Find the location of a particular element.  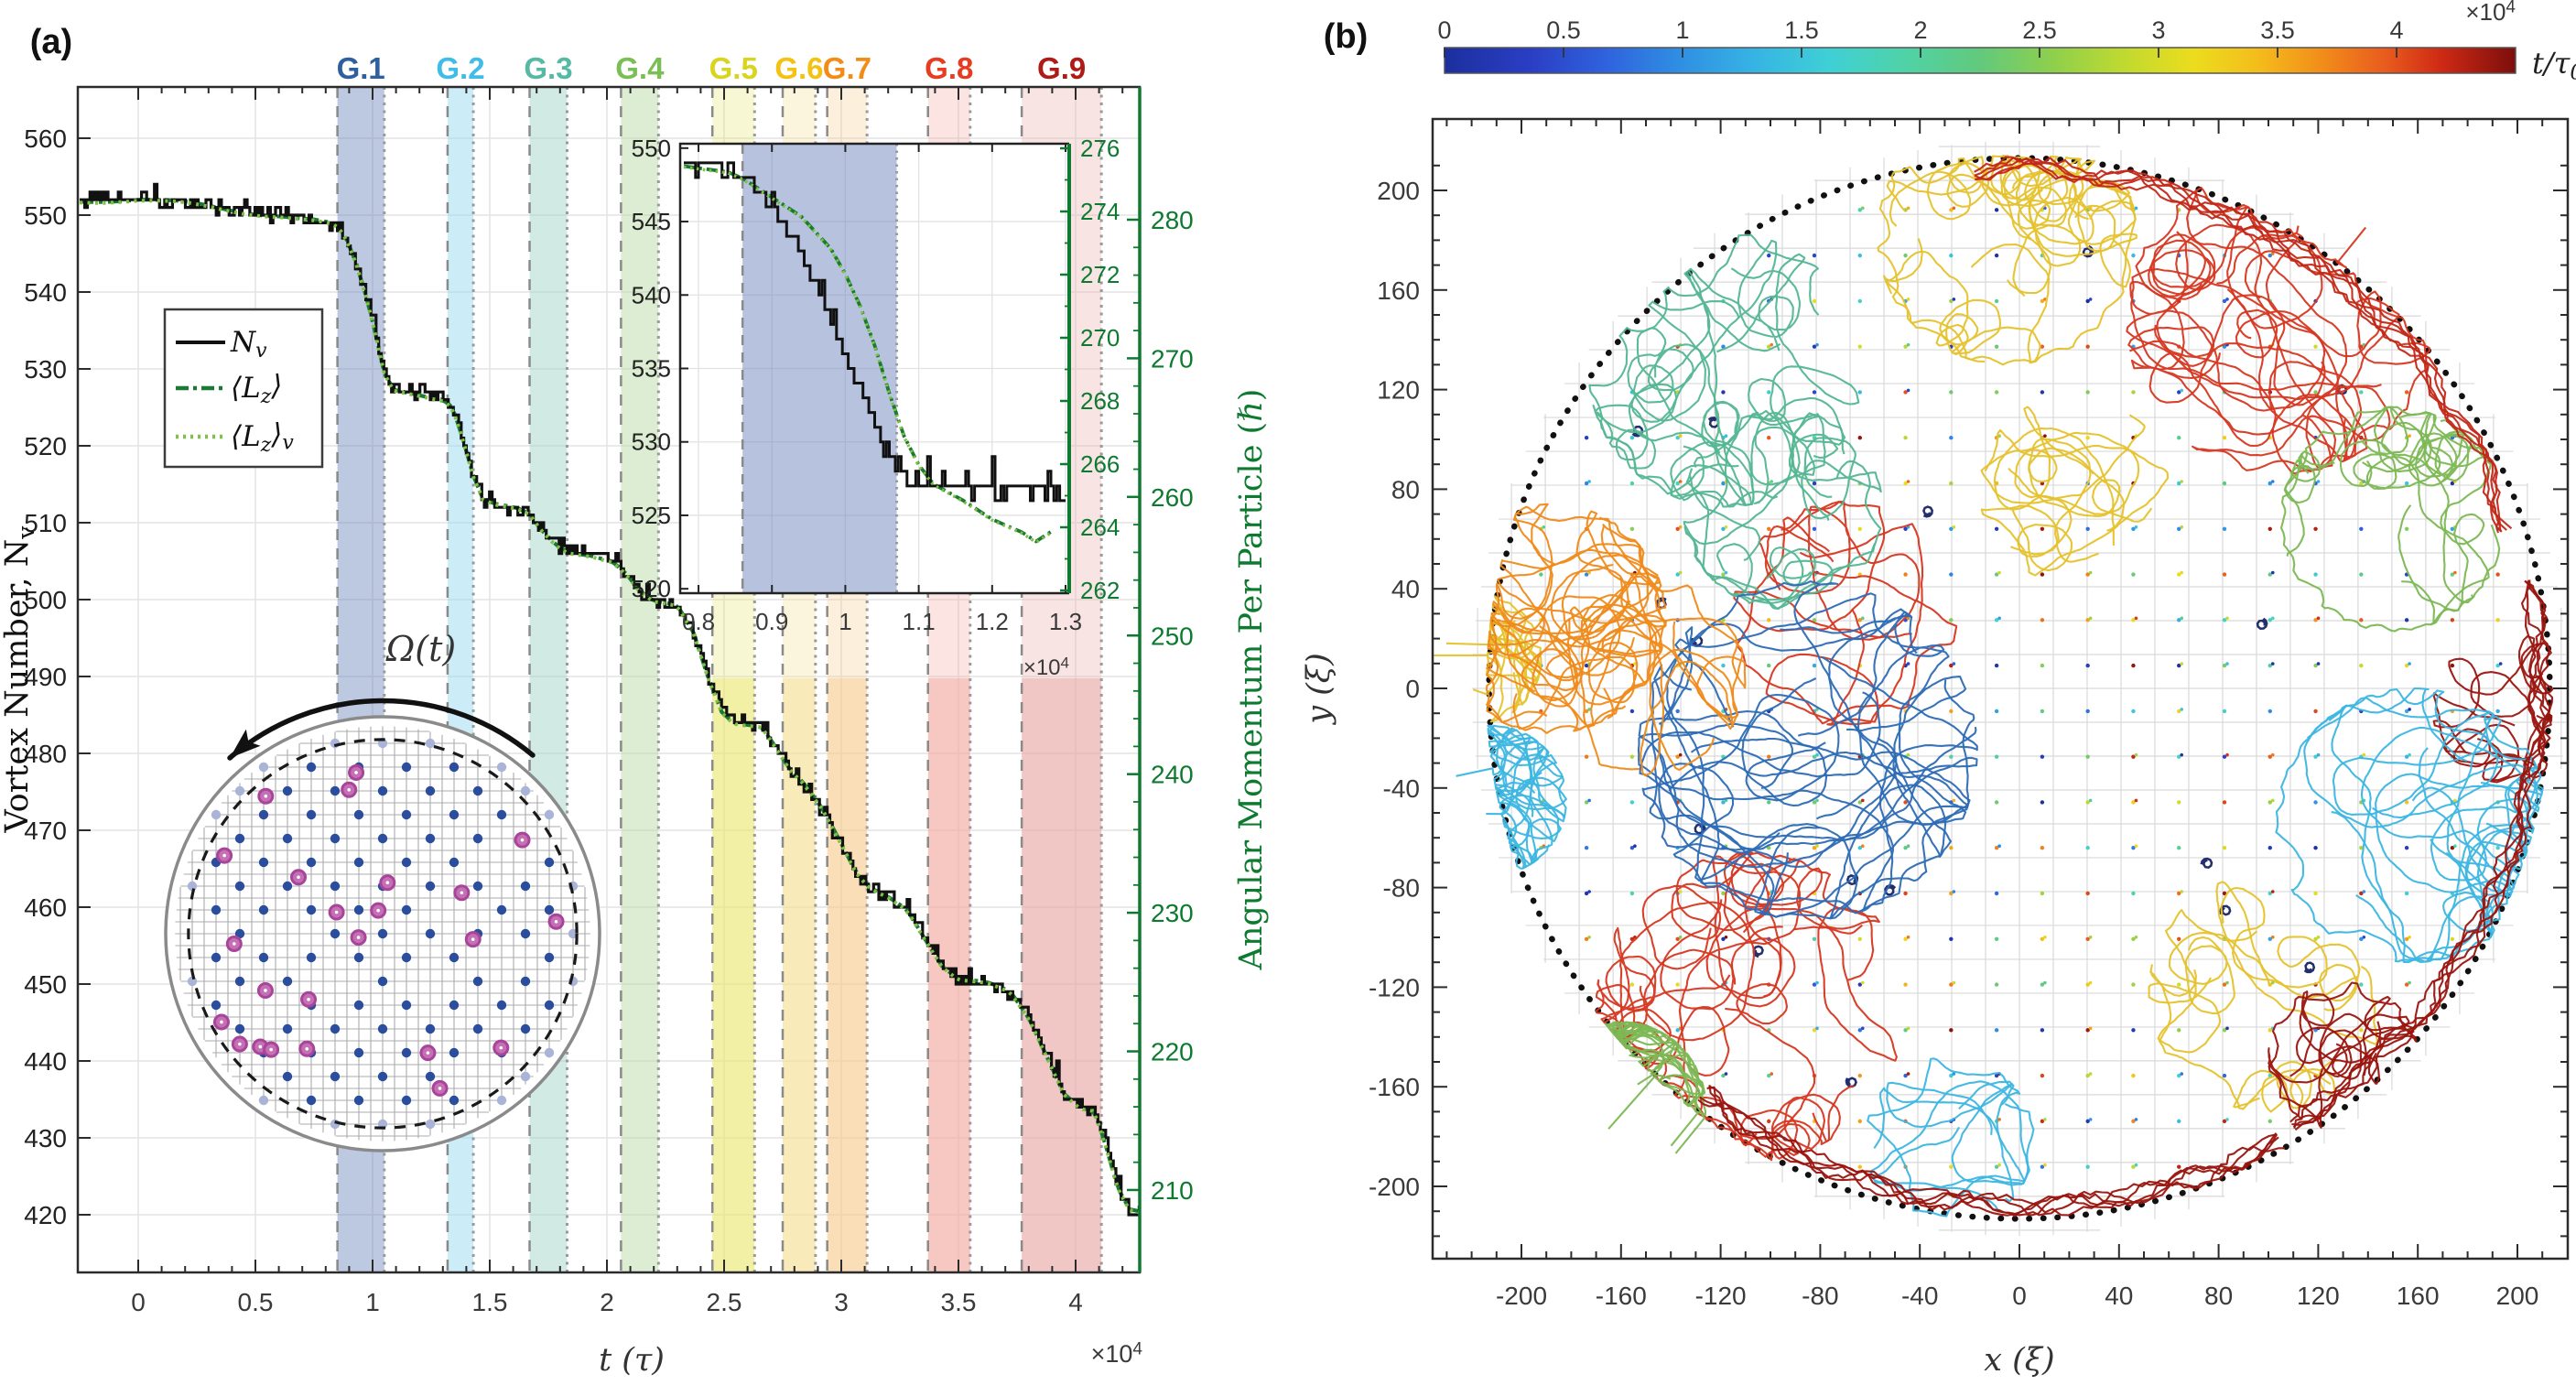

panel-b-label: (b) is located at coordinates (1347, 36).